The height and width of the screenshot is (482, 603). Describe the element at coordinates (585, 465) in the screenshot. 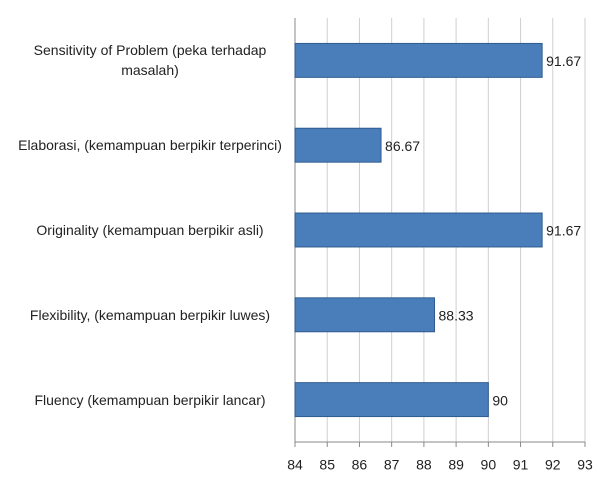

I see `x-tick-label: 93` at that location.